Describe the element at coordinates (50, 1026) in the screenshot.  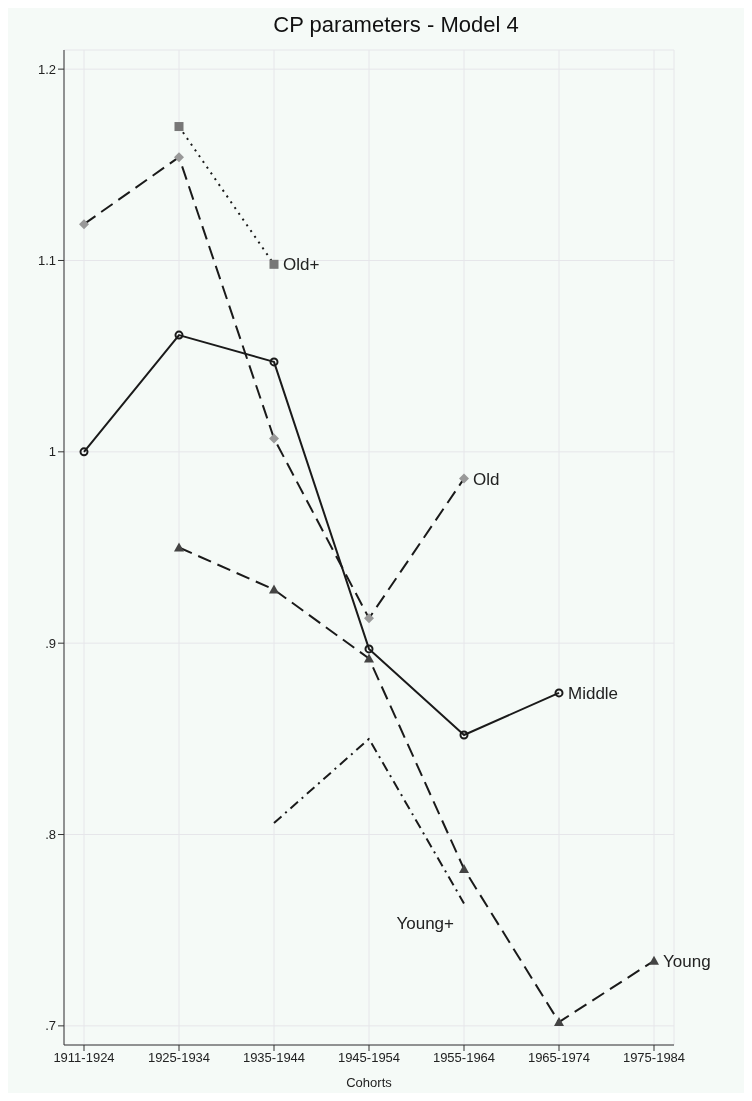
I see `y-tick-label: .7` at that location.